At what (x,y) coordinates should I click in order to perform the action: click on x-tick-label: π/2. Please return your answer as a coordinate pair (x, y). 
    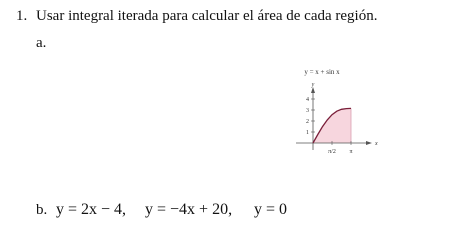
    Looking at the image, I should click on (332, 152).